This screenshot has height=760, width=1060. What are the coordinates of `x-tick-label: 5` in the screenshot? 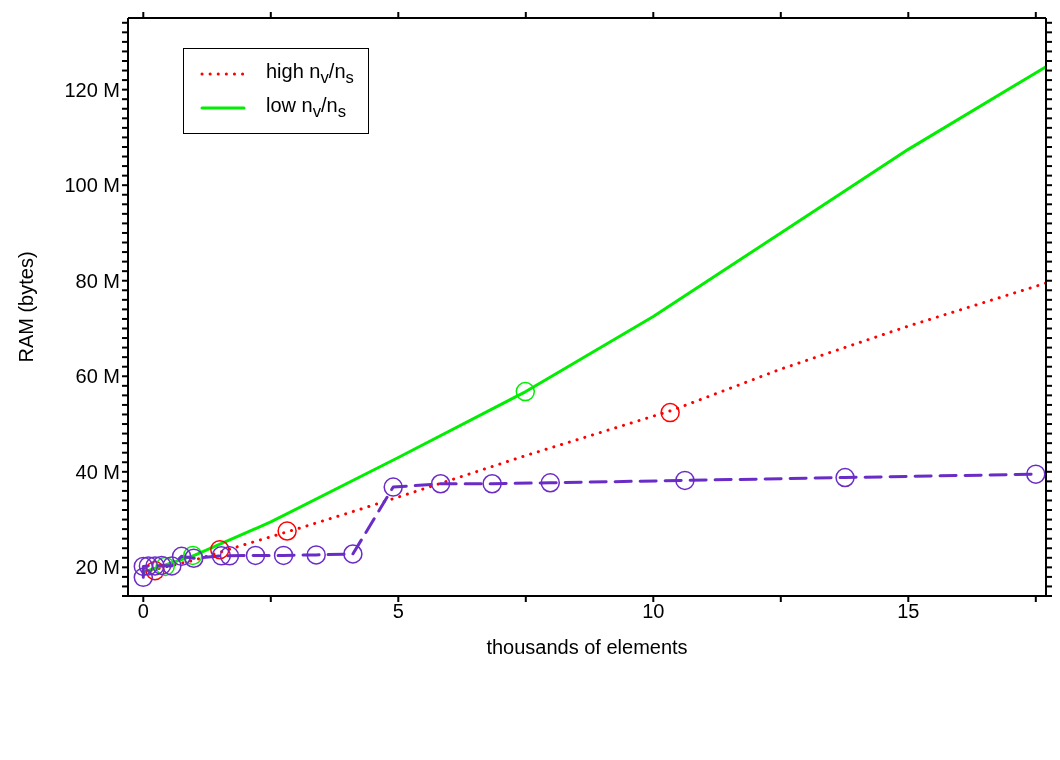 It's located at (398, 611).